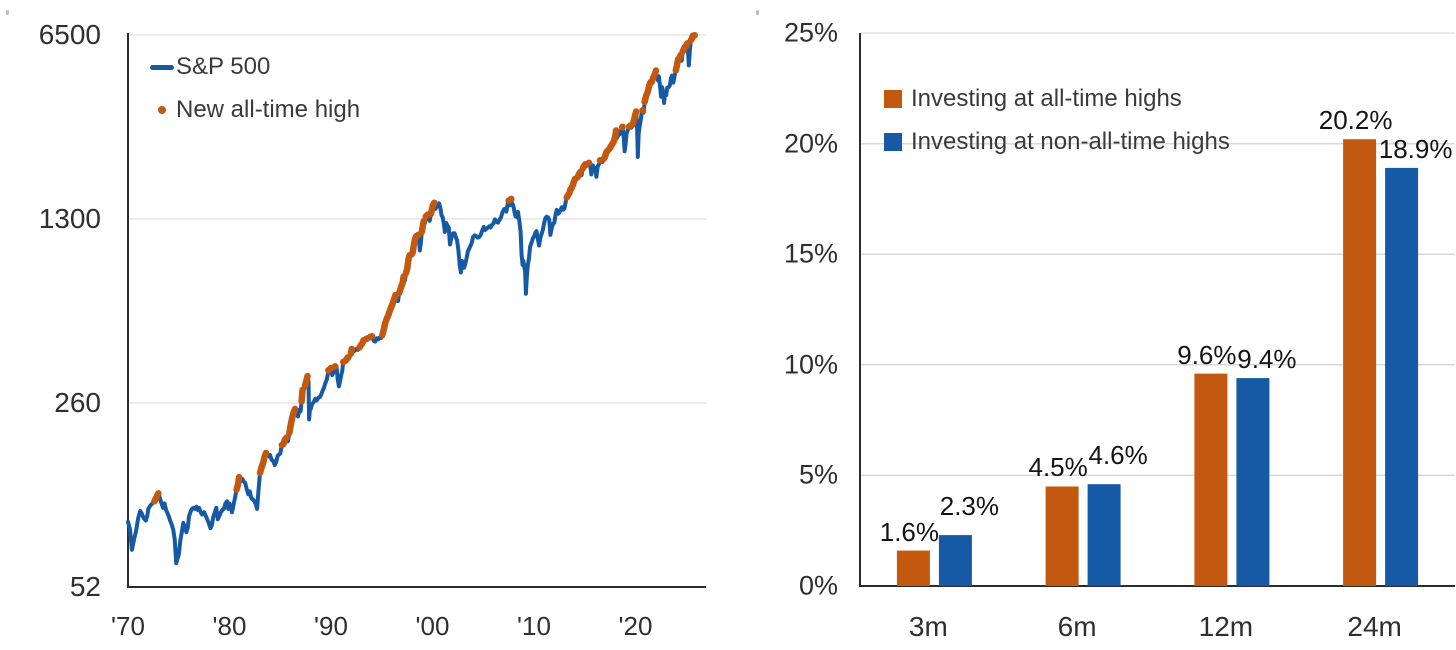 The height and width of the screenshot is (650, 1456). Describe the element at coordinates (77, 402) in the screenshot. I see `left-y-tick-260: 260` at that location.